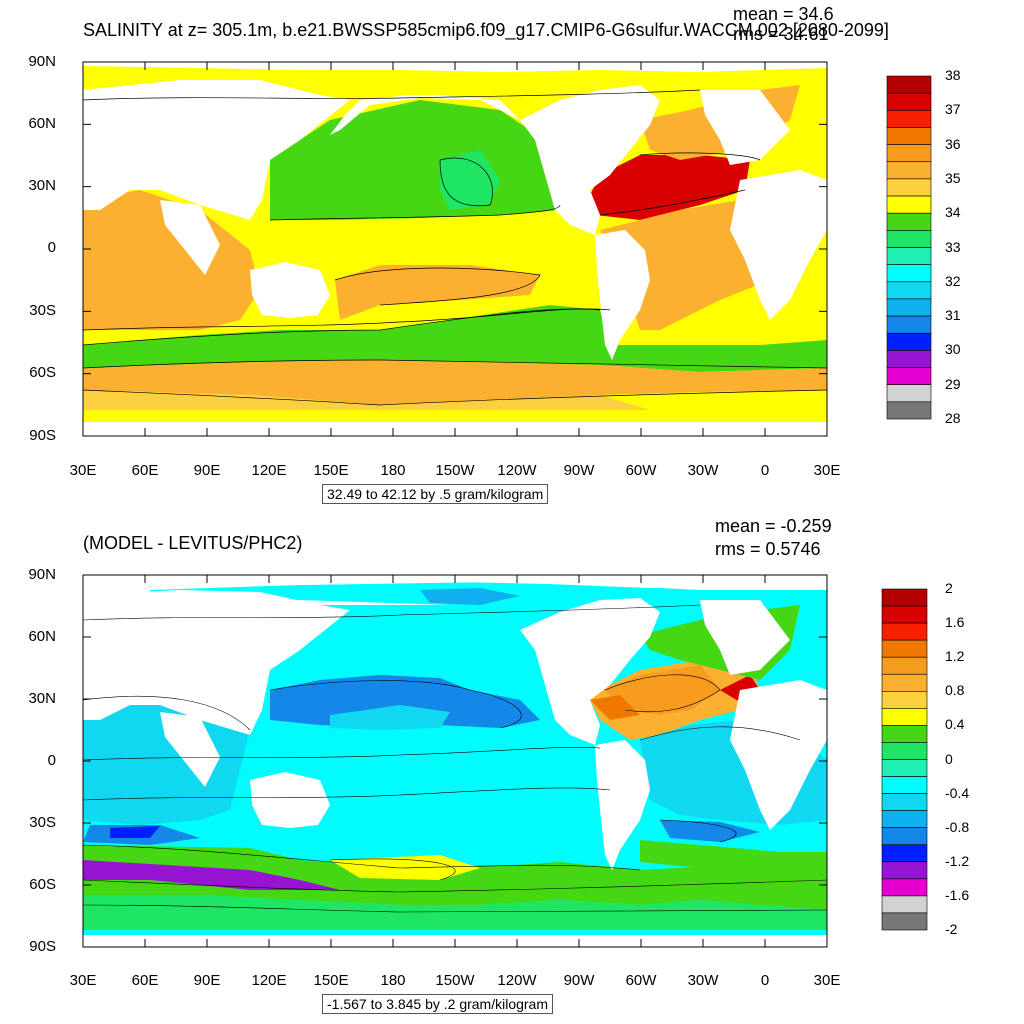 This screenshot has height=1024, width=1024. Describe the element at coordinates (955, 724) in the screenshot. I see `bottom-colorbar-label: 0.4` at that location.